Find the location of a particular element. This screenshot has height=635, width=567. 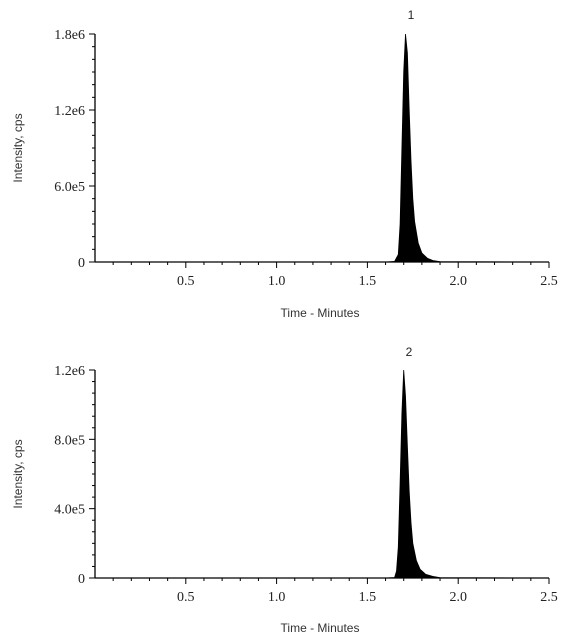

y-tick-label: 1.8e6 is located at coordinates (69, 35).